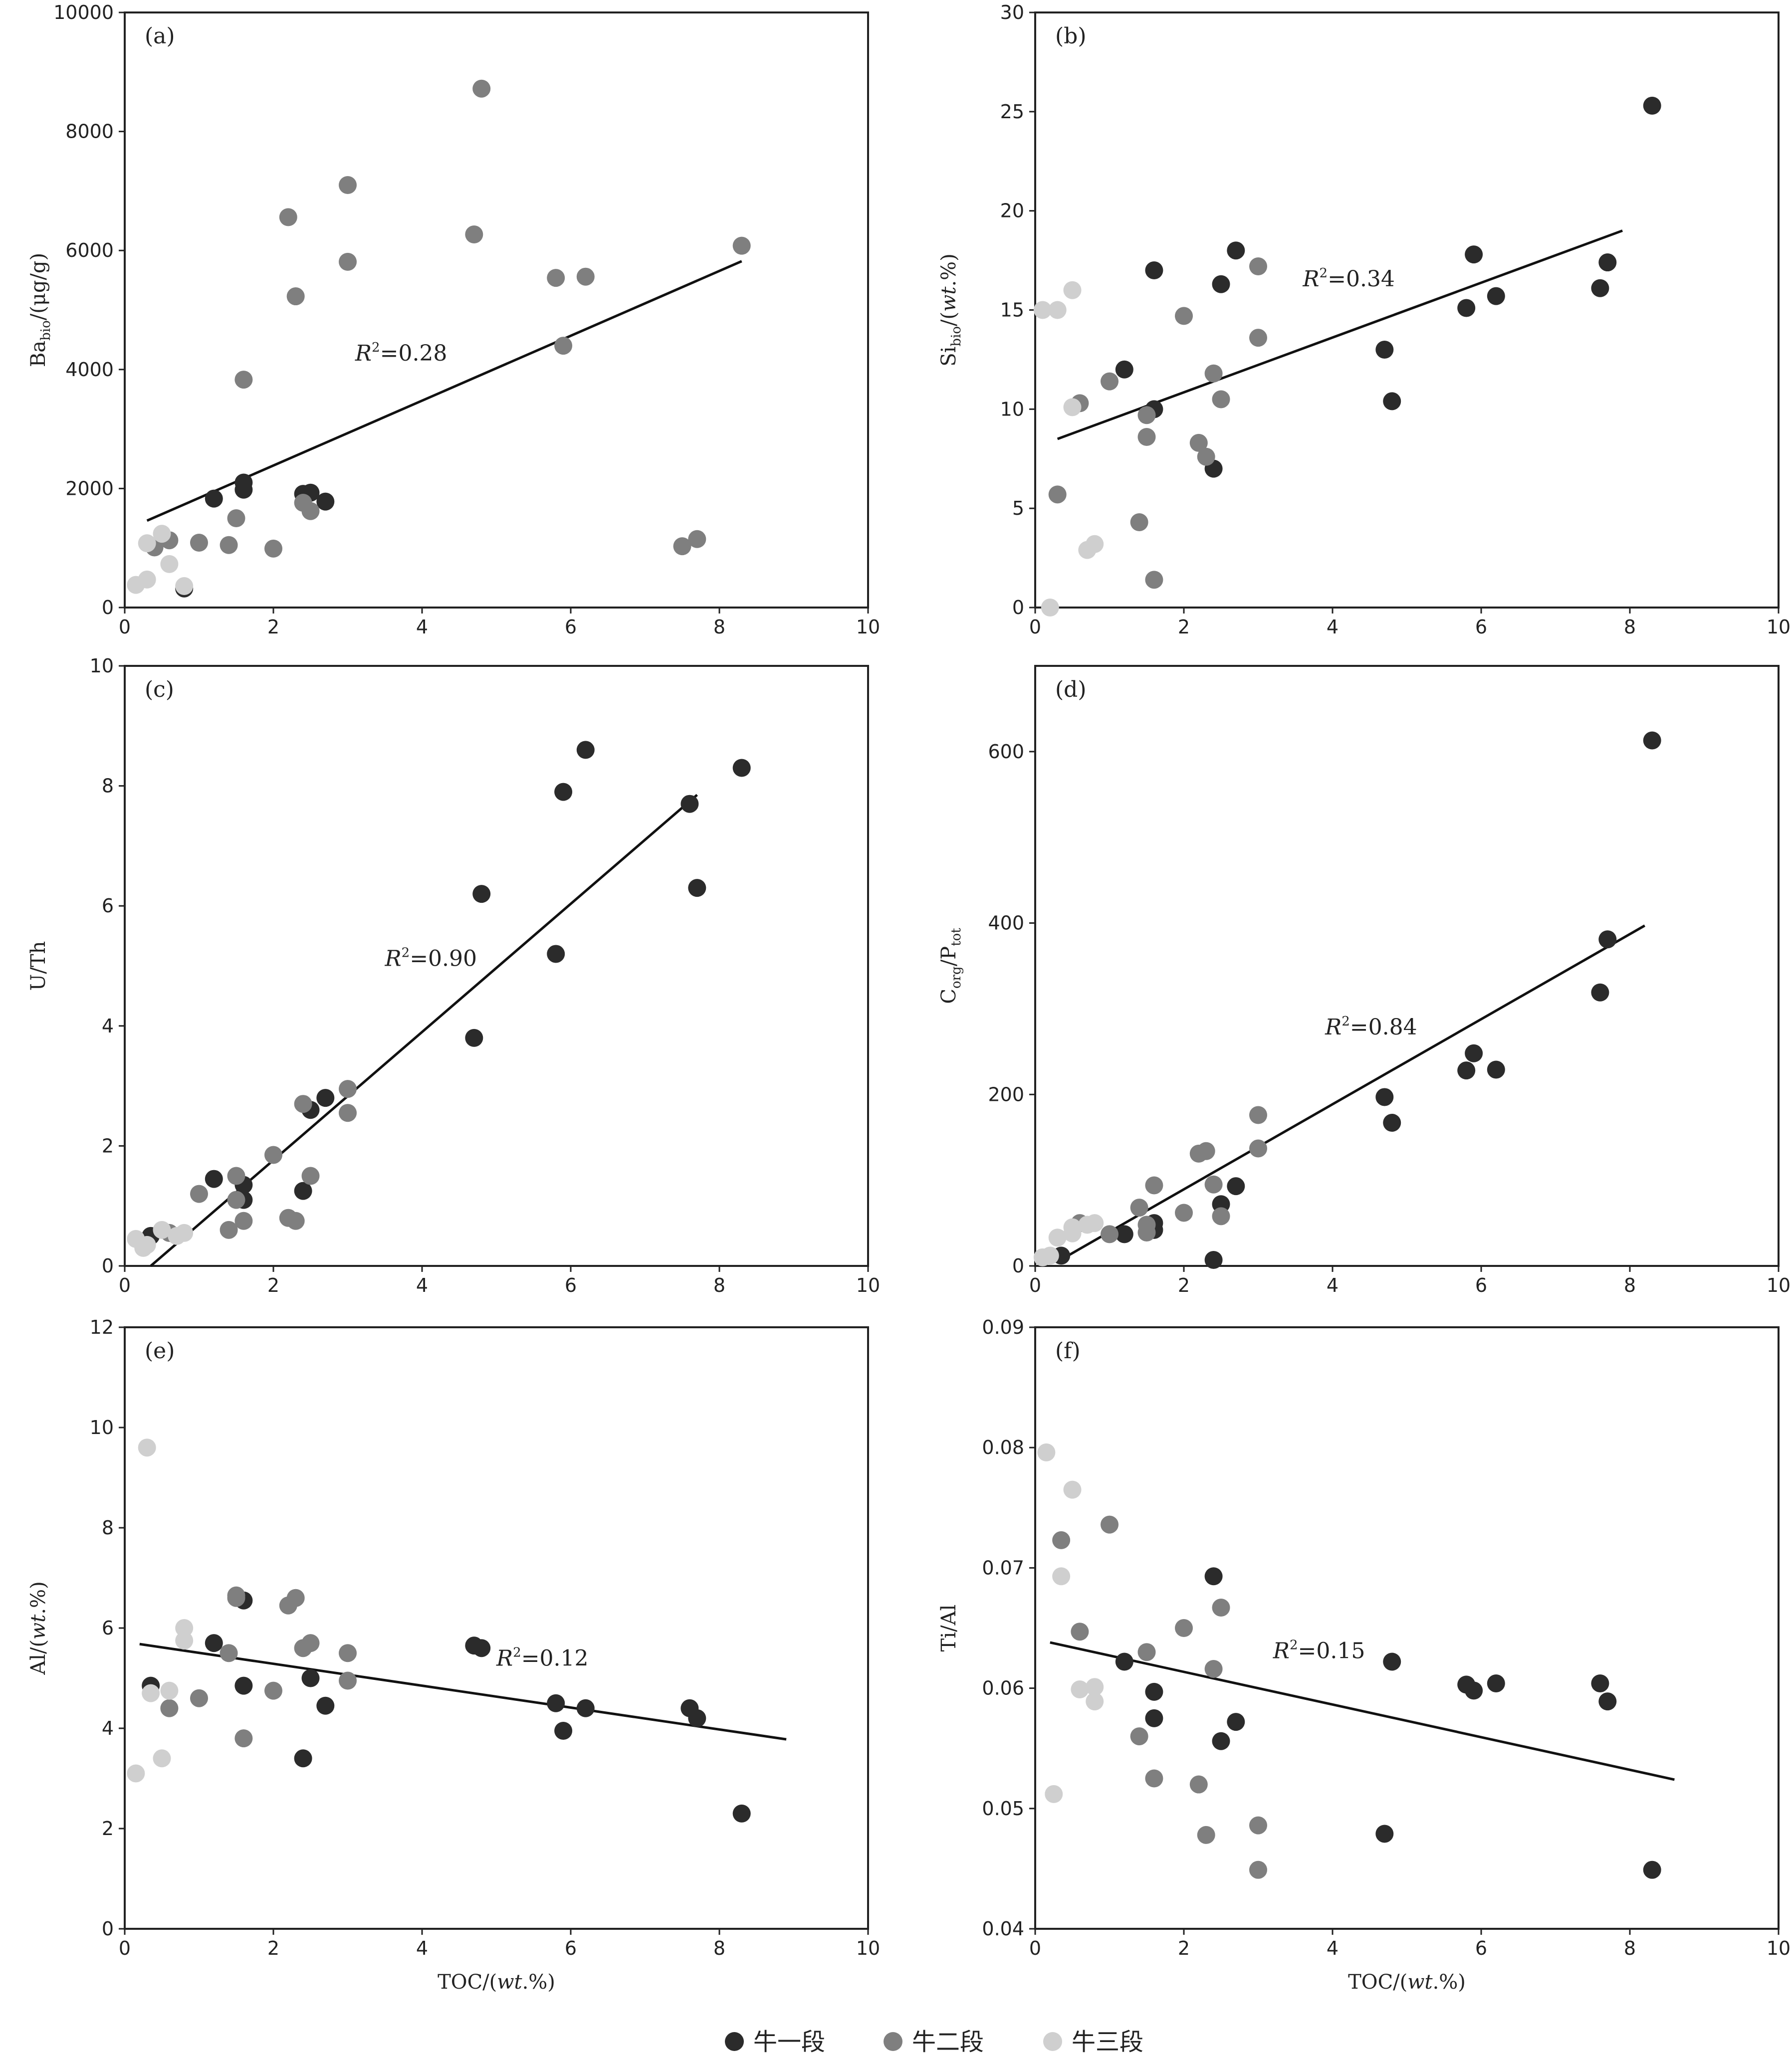  Describe the element at coordinates (1107, 2042) in the screenshot. I see `legend-label: 牛三段` at that location.